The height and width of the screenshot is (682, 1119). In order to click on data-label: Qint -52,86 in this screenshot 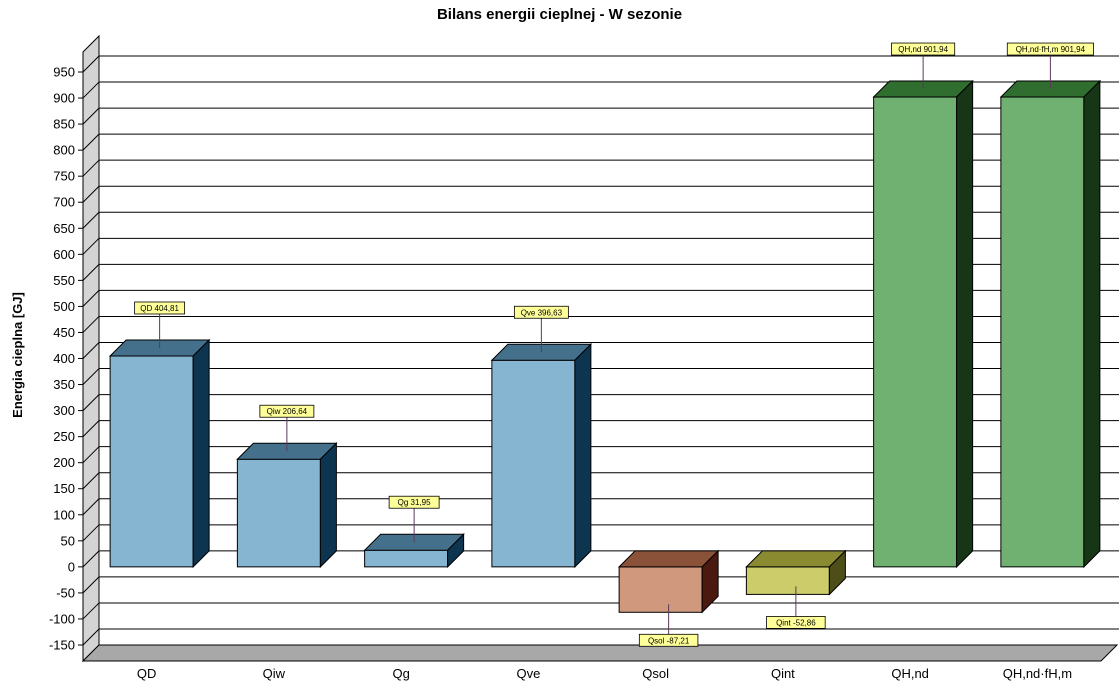, I will do `click(796, 622)`.